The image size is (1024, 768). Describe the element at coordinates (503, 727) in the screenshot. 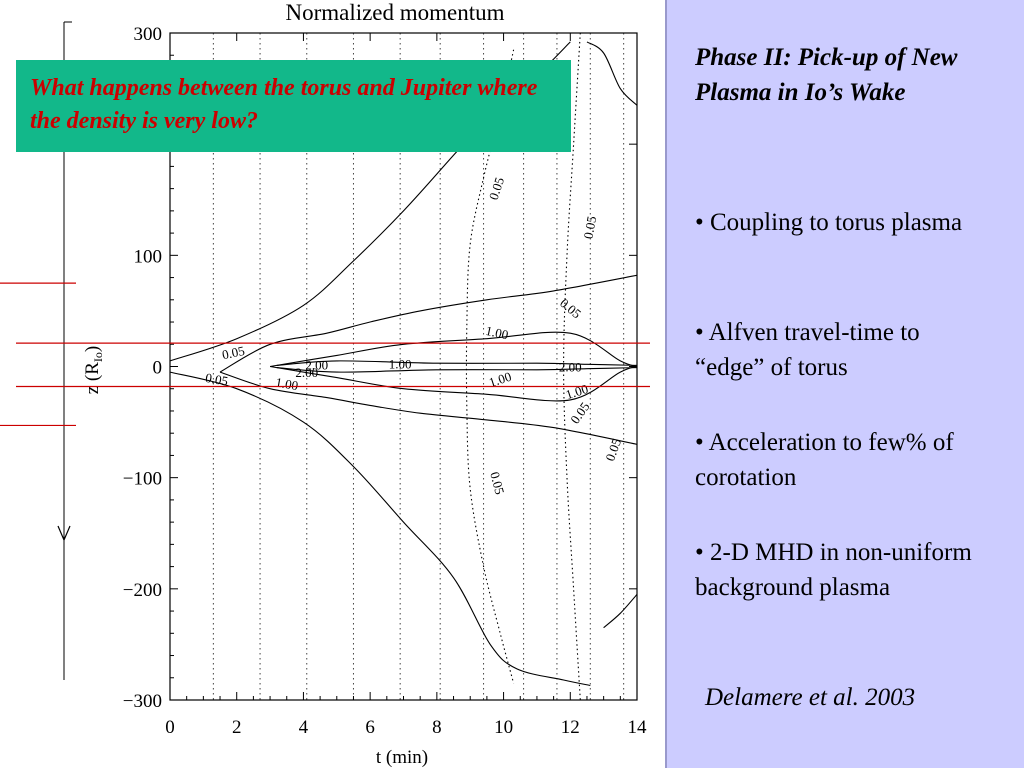

I see `x-tick-label-5: 10` at that location.